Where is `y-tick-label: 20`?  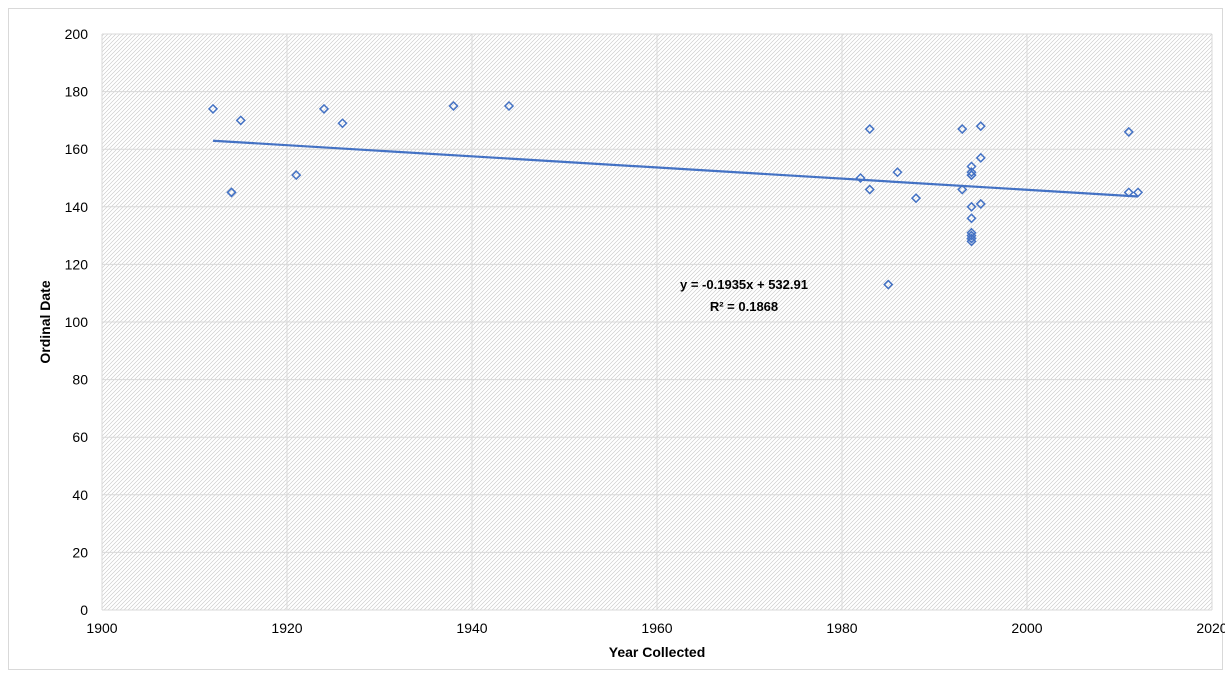
y-tick-label: 20 is located at coordinates (80, 552).